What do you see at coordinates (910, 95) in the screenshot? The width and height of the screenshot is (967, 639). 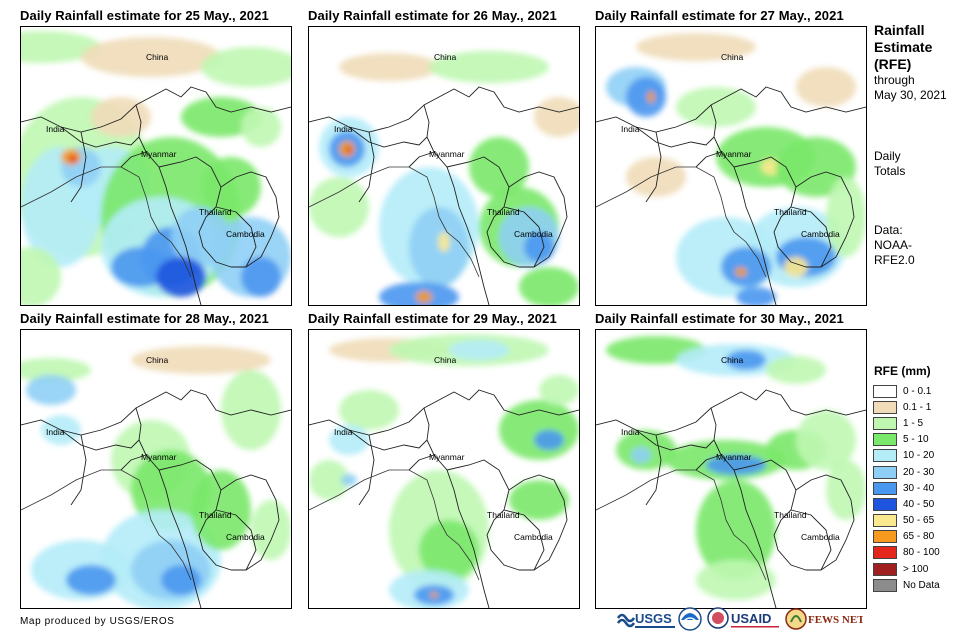 I see `info-through-date: May 30, 2021` at bounding box center [910, 95].